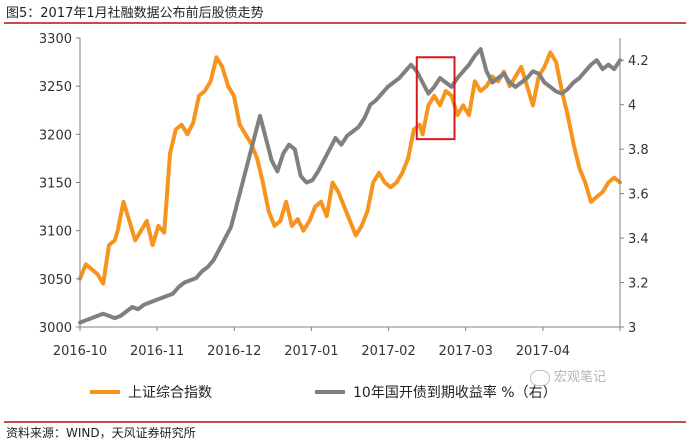 Image resolution: width=690 pixels, height=443 pixels. What do you see at coordinates (323, 392) in the screenshot?
I see `legend: 上证综合指数 10年国开债到期收益率 %（右）` at bounding box center [323, 392].